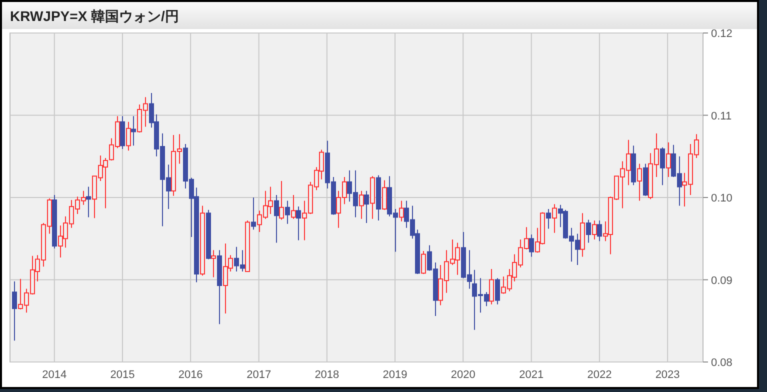 The height and width of the screenshot is (392, 767). What do you see at coordinates (463, 375) in the screenshot?
I see `x-tick-label: 2020` at bounding box center [463, 375].